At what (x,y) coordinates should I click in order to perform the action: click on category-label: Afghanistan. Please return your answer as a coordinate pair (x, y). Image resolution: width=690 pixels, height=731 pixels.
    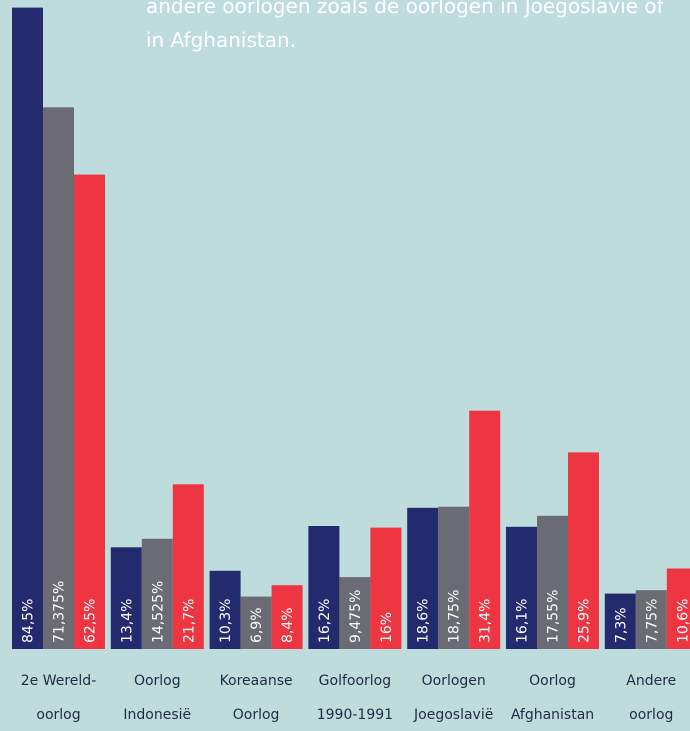
    Looking at the image, I should click on (552, 715).